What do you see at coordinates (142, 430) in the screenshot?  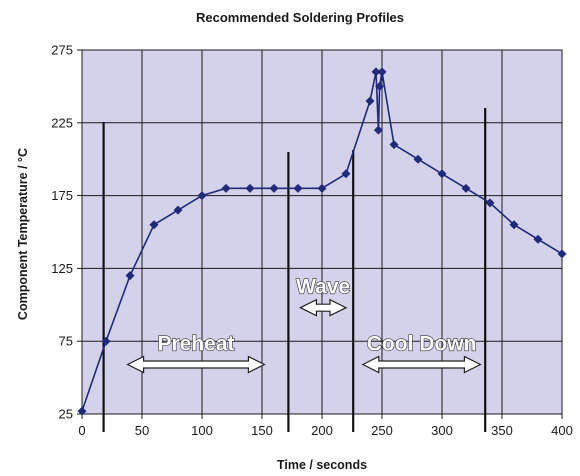 I see `x-tick-label: 50` at bounding box center [142, 430].